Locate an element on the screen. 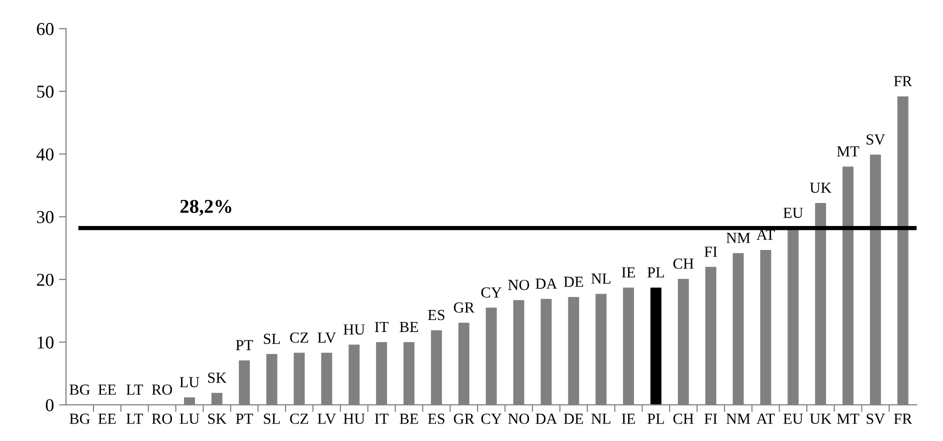 This screenshot has width=943, height=441. y-tick-label: 30 is located at coordinates (45, 217).